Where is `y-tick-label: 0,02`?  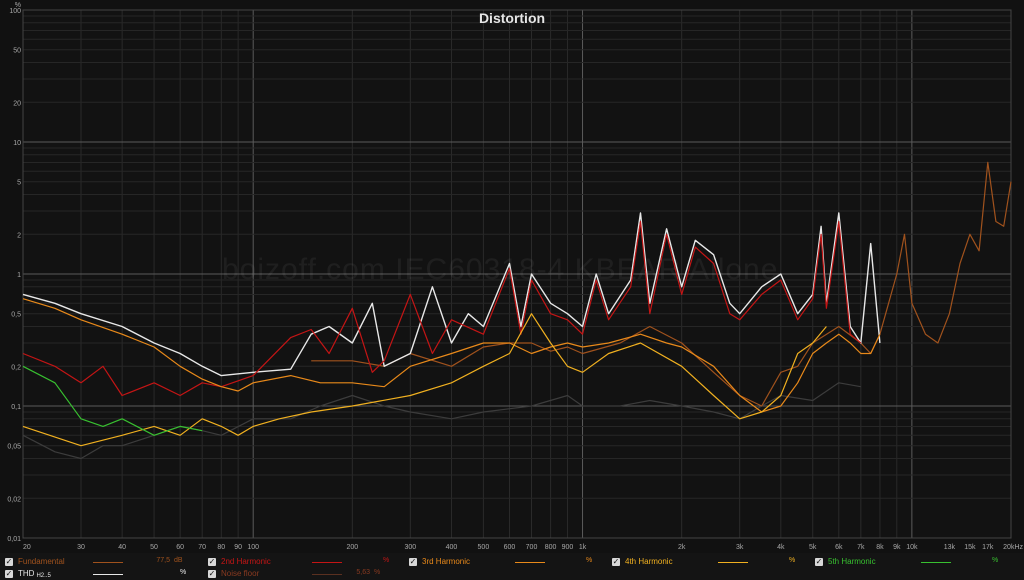 y-tick-label: 0,02 is located at coordinates (14, 499).